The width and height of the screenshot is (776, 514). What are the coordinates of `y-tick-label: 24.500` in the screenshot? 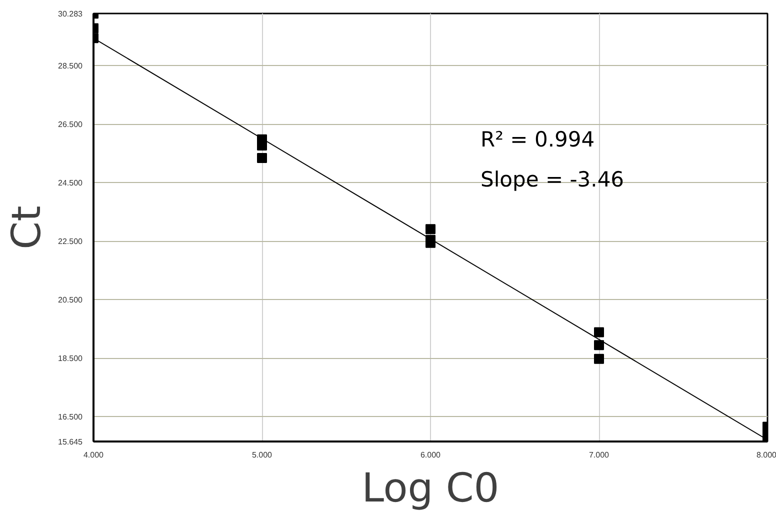 It's located at (71, 183).